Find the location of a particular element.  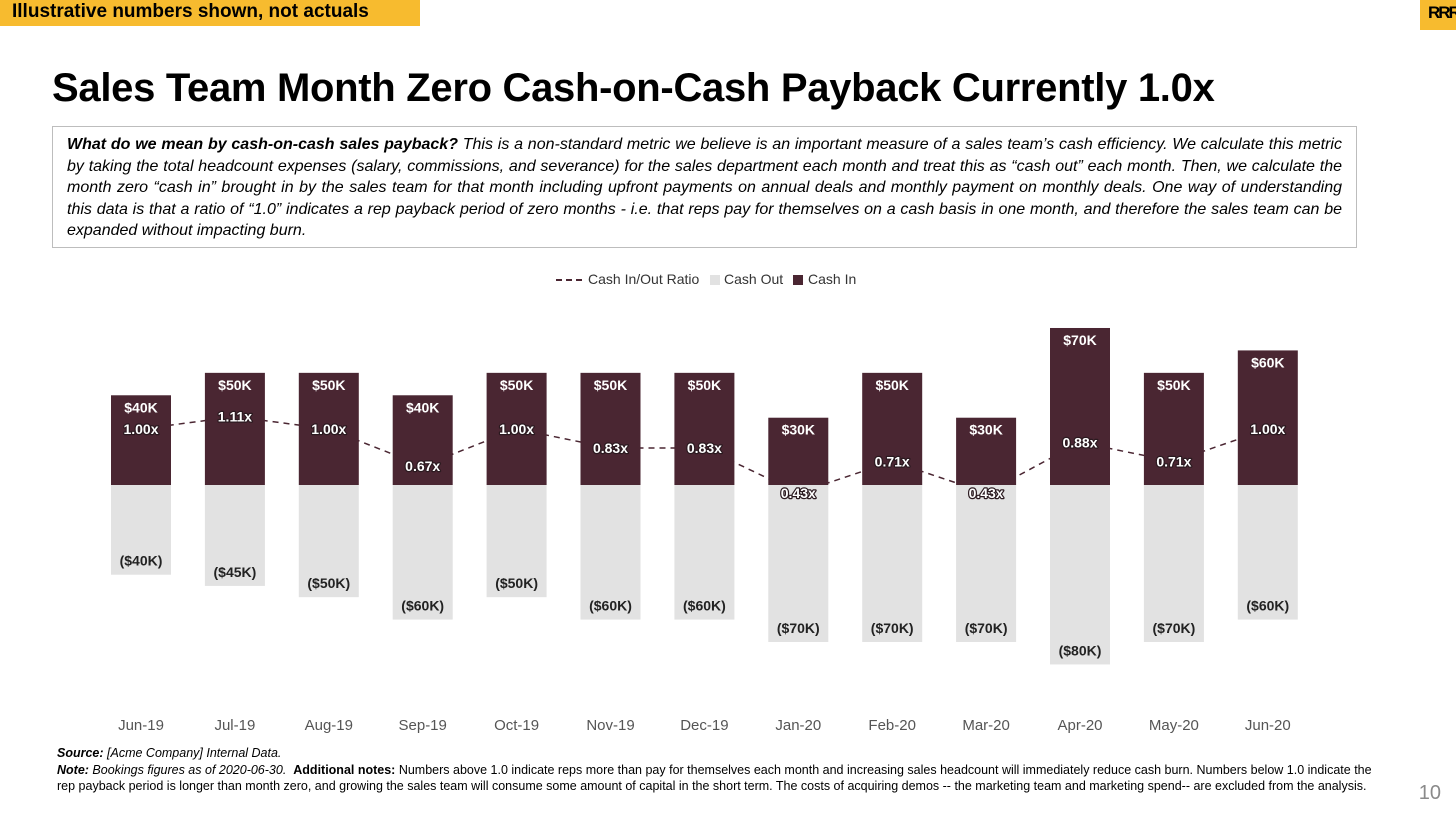

ratio-label: 0.88x is located at coordinates (1079, 442).